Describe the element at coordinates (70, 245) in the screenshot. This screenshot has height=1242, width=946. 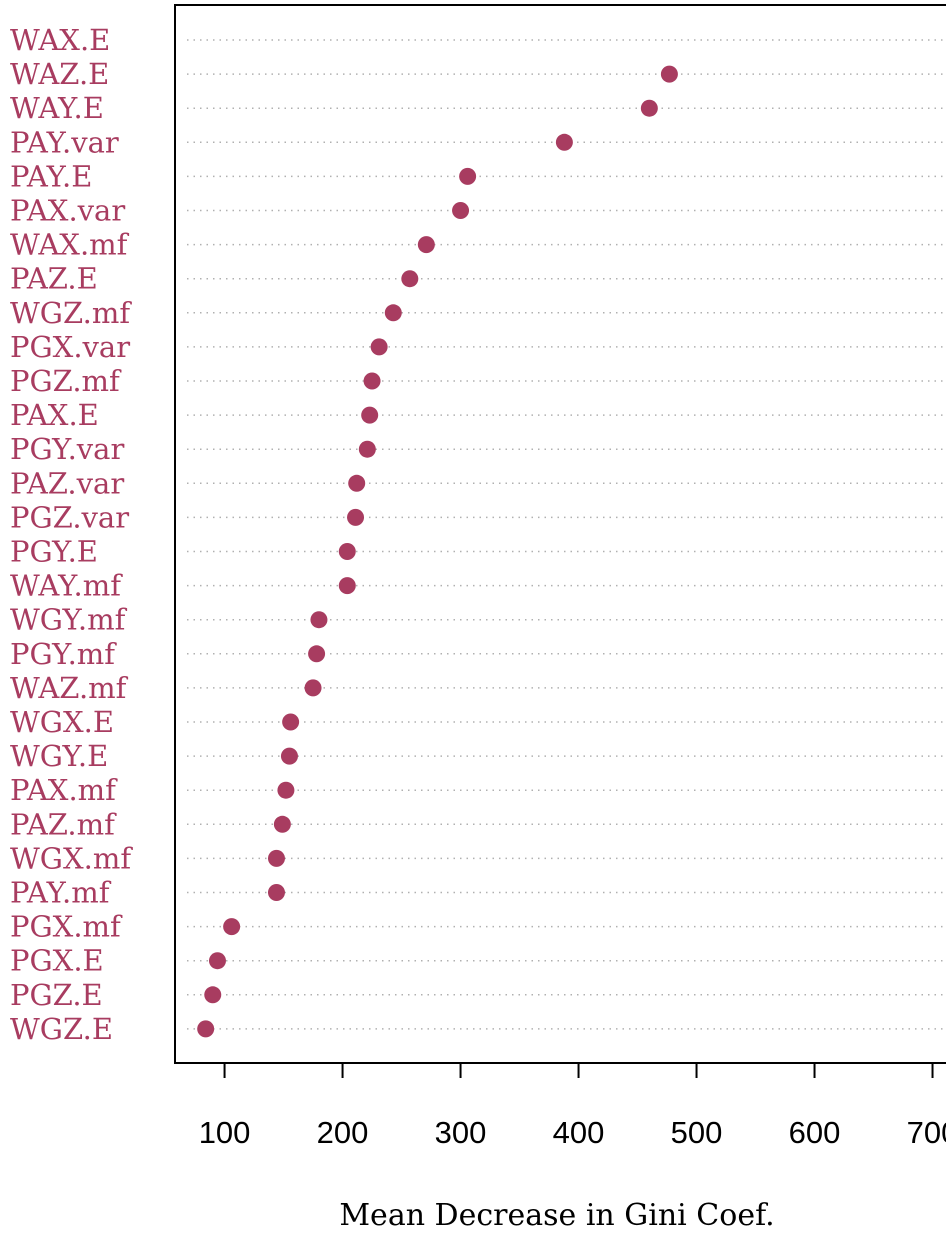
I see `category-label: WAX.mf` at that location.